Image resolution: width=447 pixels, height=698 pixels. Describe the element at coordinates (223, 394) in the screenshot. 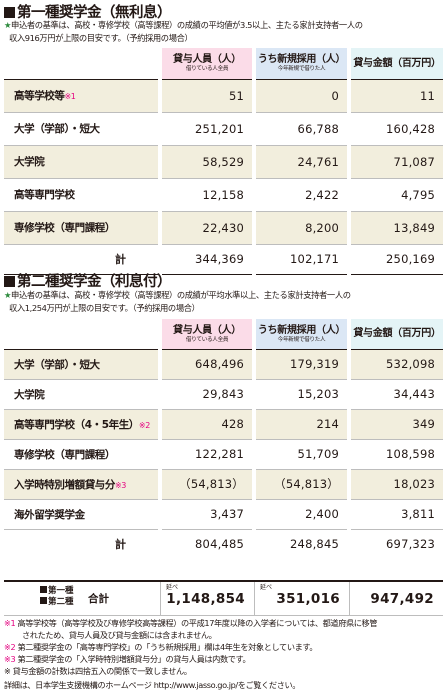

I see `table-row: 大学院 29,843 15,203 34,443` at that location.